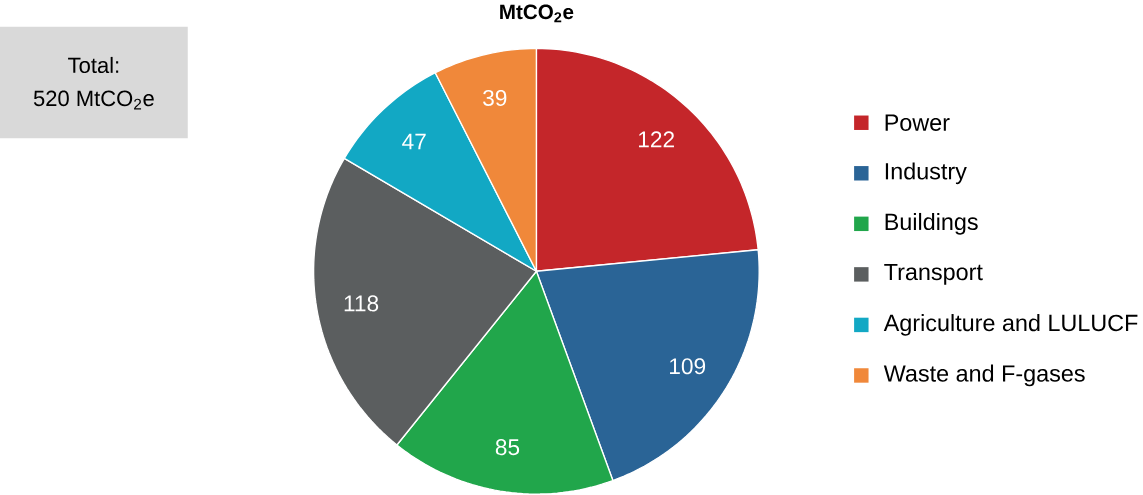  I want to click on legend-label: Industry, so click(926, 173).